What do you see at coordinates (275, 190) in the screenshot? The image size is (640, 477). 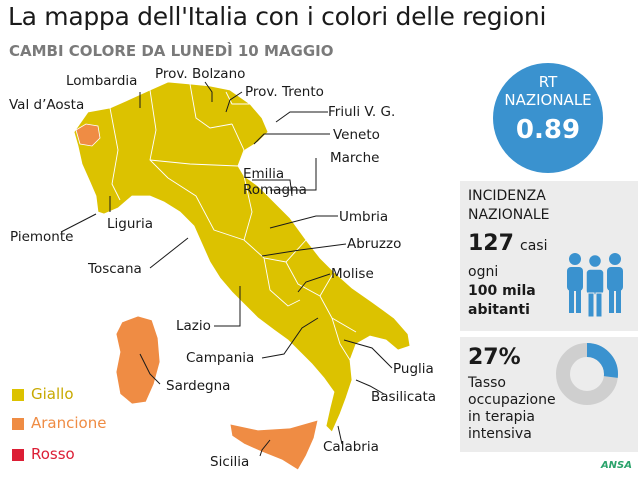 I see `label-romagna: Romagna` at bounding box center [275, 190].